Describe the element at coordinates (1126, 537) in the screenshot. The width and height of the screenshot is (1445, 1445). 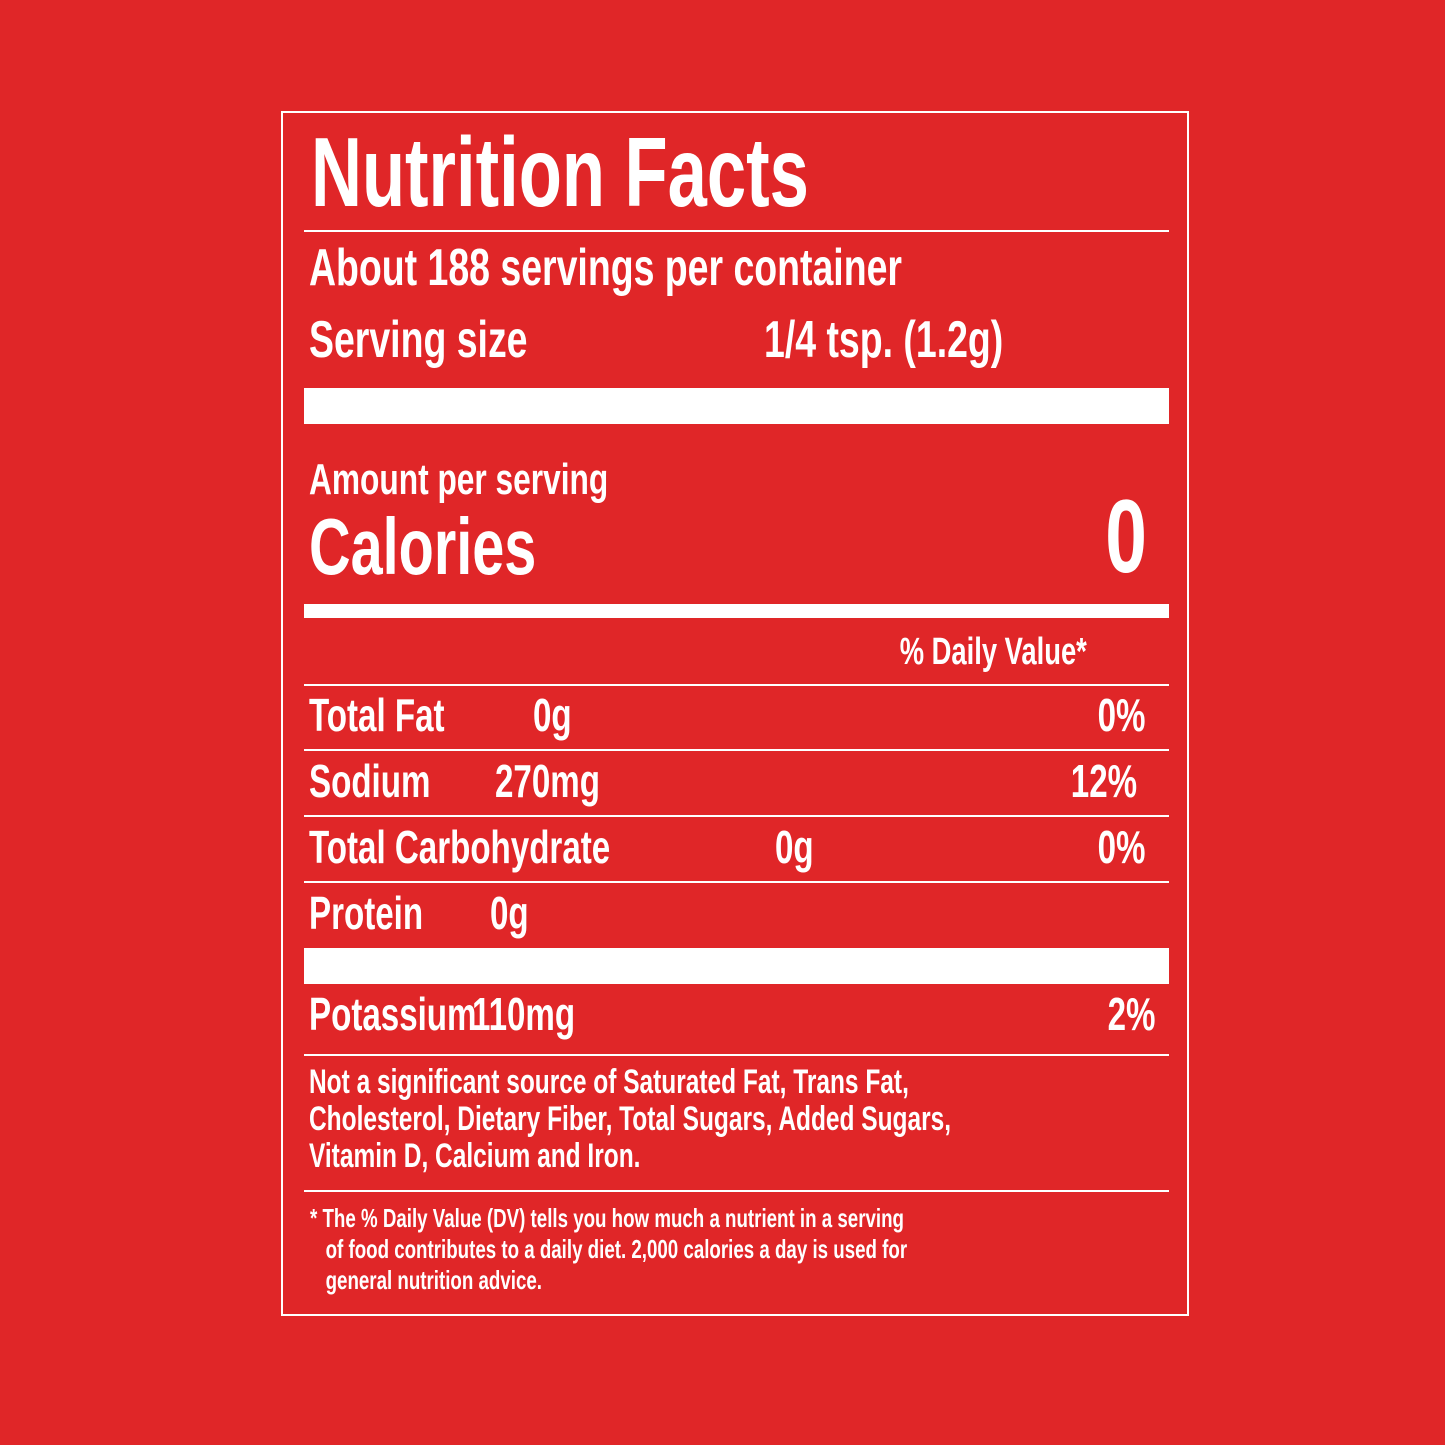
I see `calories-value: 0` at that location.